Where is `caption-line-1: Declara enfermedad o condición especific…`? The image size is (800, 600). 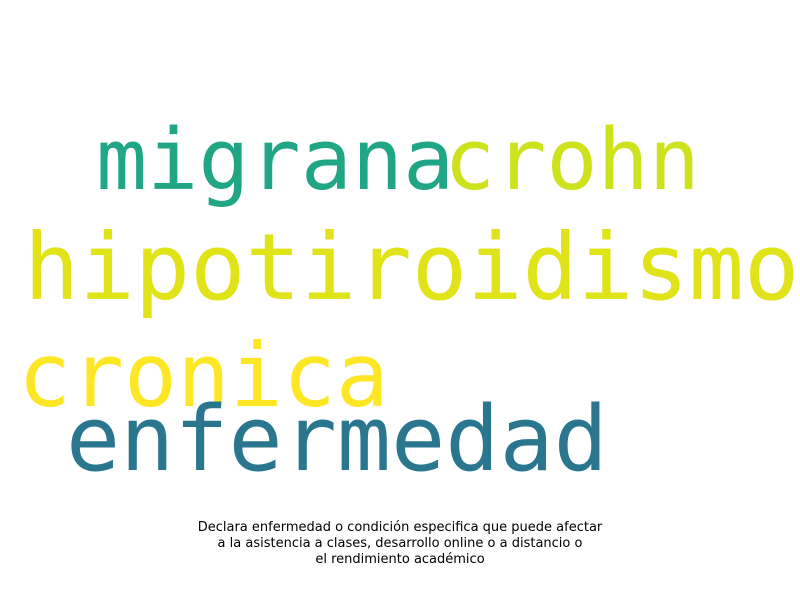 caption-line-1: Declara enfermedad o condición especific… is located at coordinates (400, 527).